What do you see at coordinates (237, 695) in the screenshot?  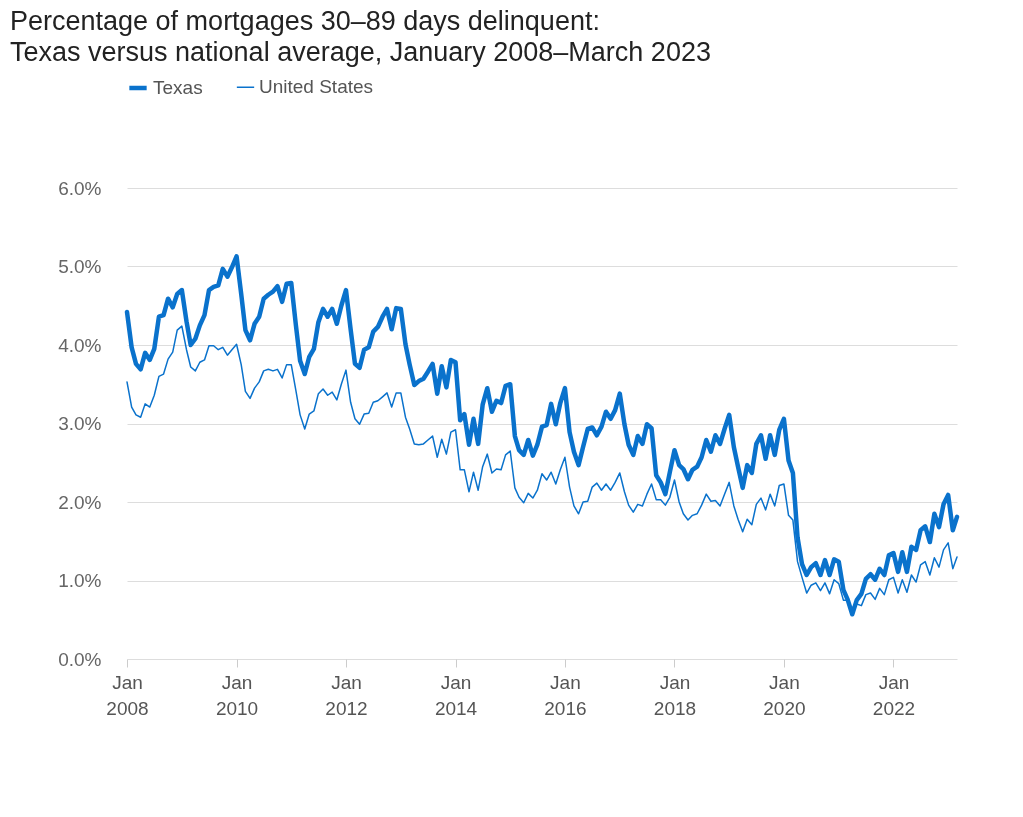 I see `x-tick-label: Jan 2010` at bounding box center [237, 695].